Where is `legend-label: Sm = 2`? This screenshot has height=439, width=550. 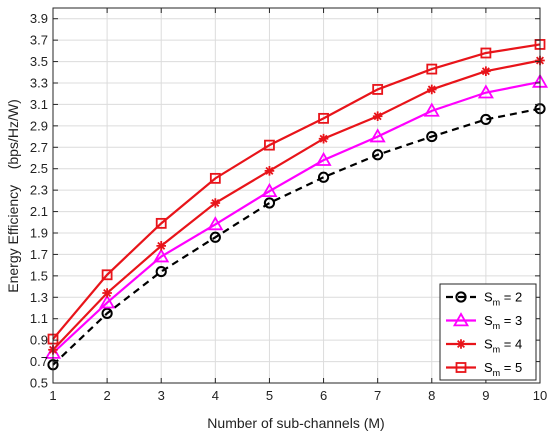 legend-label: Sm = 2 is located at coordinates (503, 299).